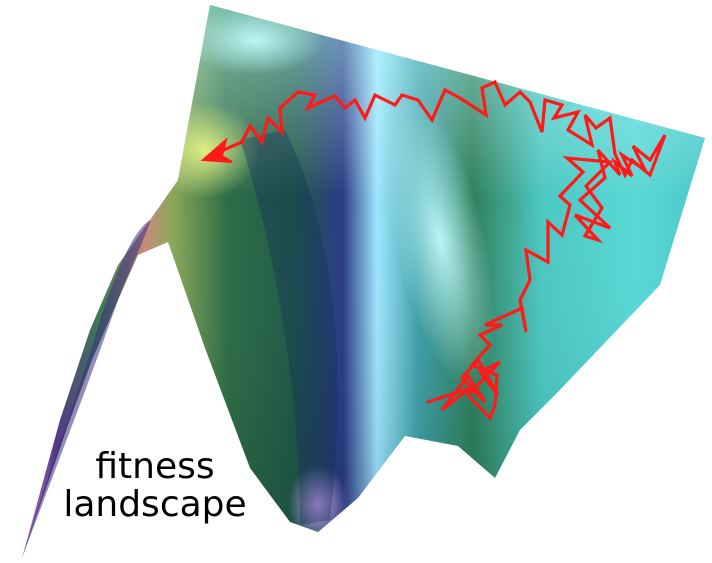 The image size is (712, 563). Describe the element at coordinates (216, 150) in the screenshot. I see `arrowhead-icon` at that location.